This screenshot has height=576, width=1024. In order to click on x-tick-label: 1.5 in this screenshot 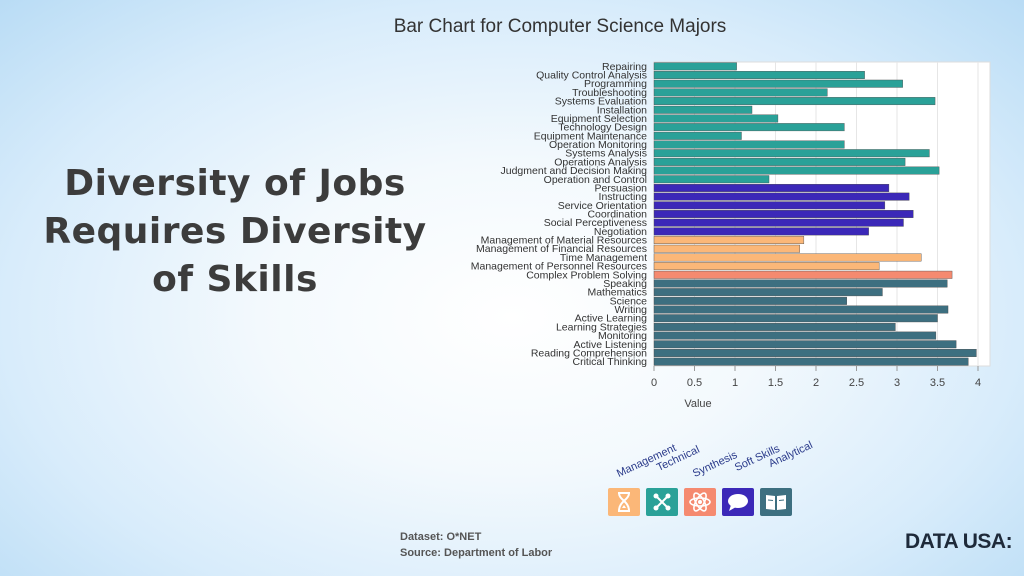, I will do `click(775, 383)`.